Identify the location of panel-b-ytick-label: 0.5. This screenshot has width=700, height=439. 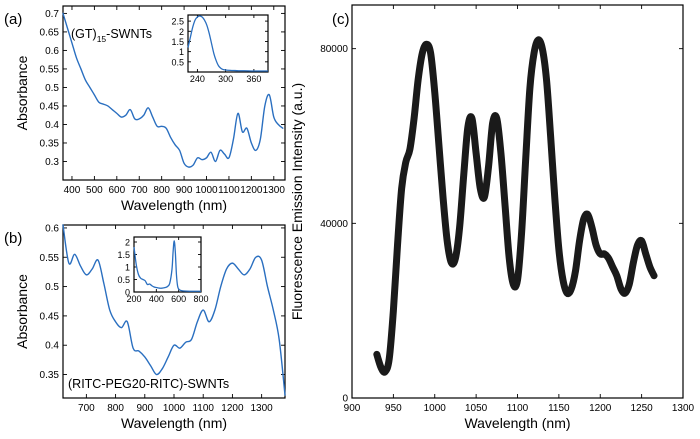
(52, 287).